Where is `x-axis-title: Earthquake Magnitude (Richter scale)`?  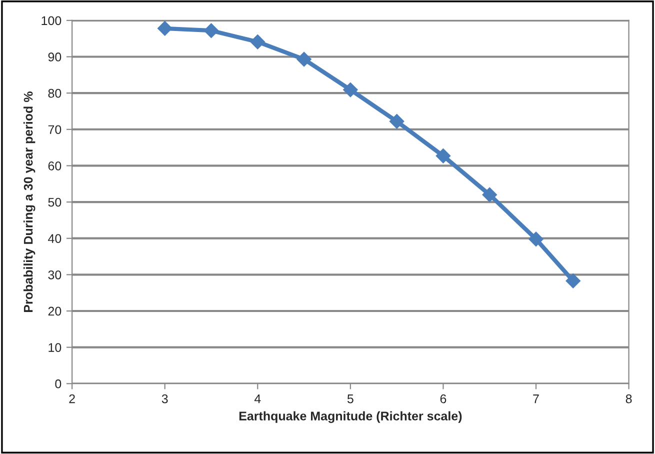
x-axis-title: Earthquake Magnitude (Richter scale) is located at coordinates (350, 417).